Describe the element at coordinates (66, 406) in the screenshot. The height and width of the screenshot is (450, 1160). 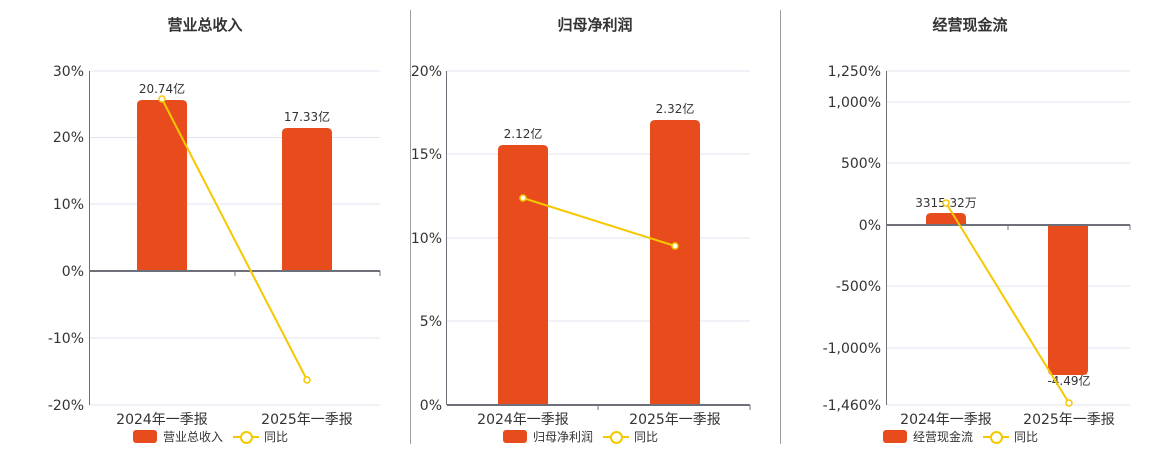
I see `y-tick: -20%` at that location.